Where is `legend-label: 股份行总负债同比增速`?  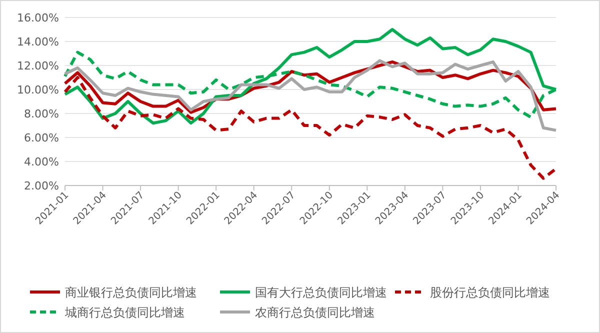
legend-label: 股份行总负债同比增速 is located at coordinates (490, 293).